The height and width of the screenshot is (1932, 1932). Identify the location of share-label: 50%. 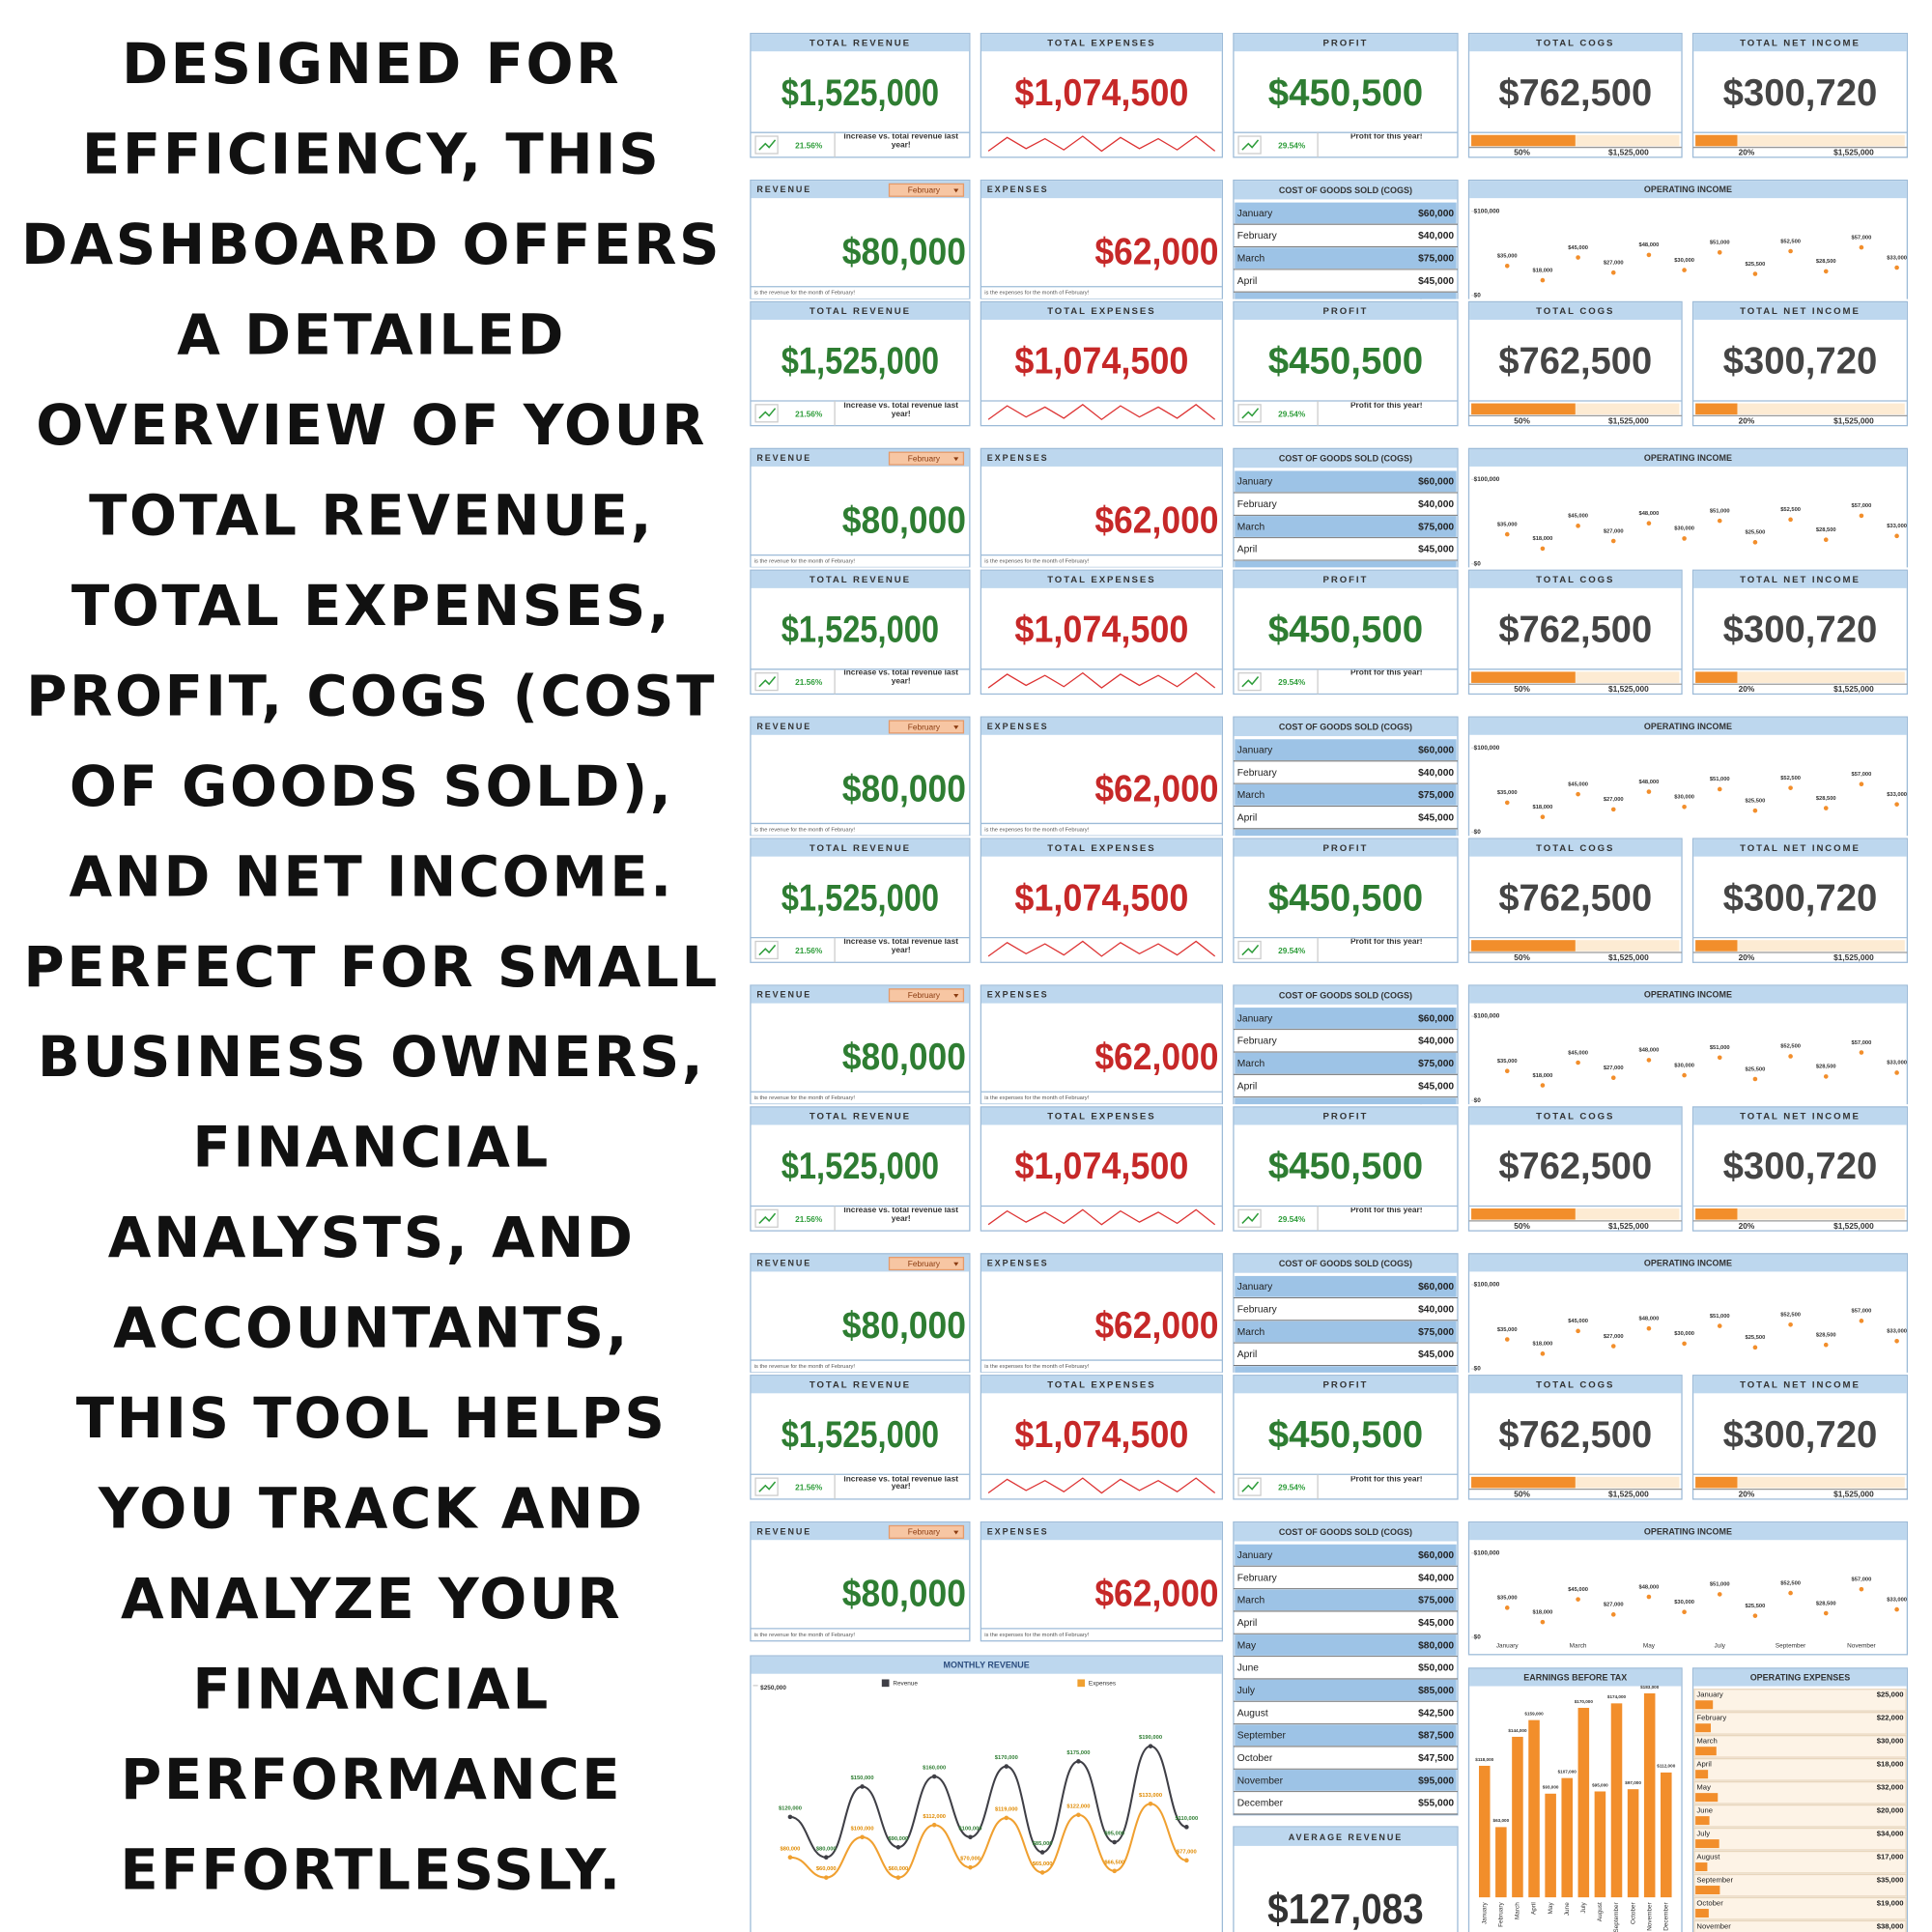
(1522, 420).